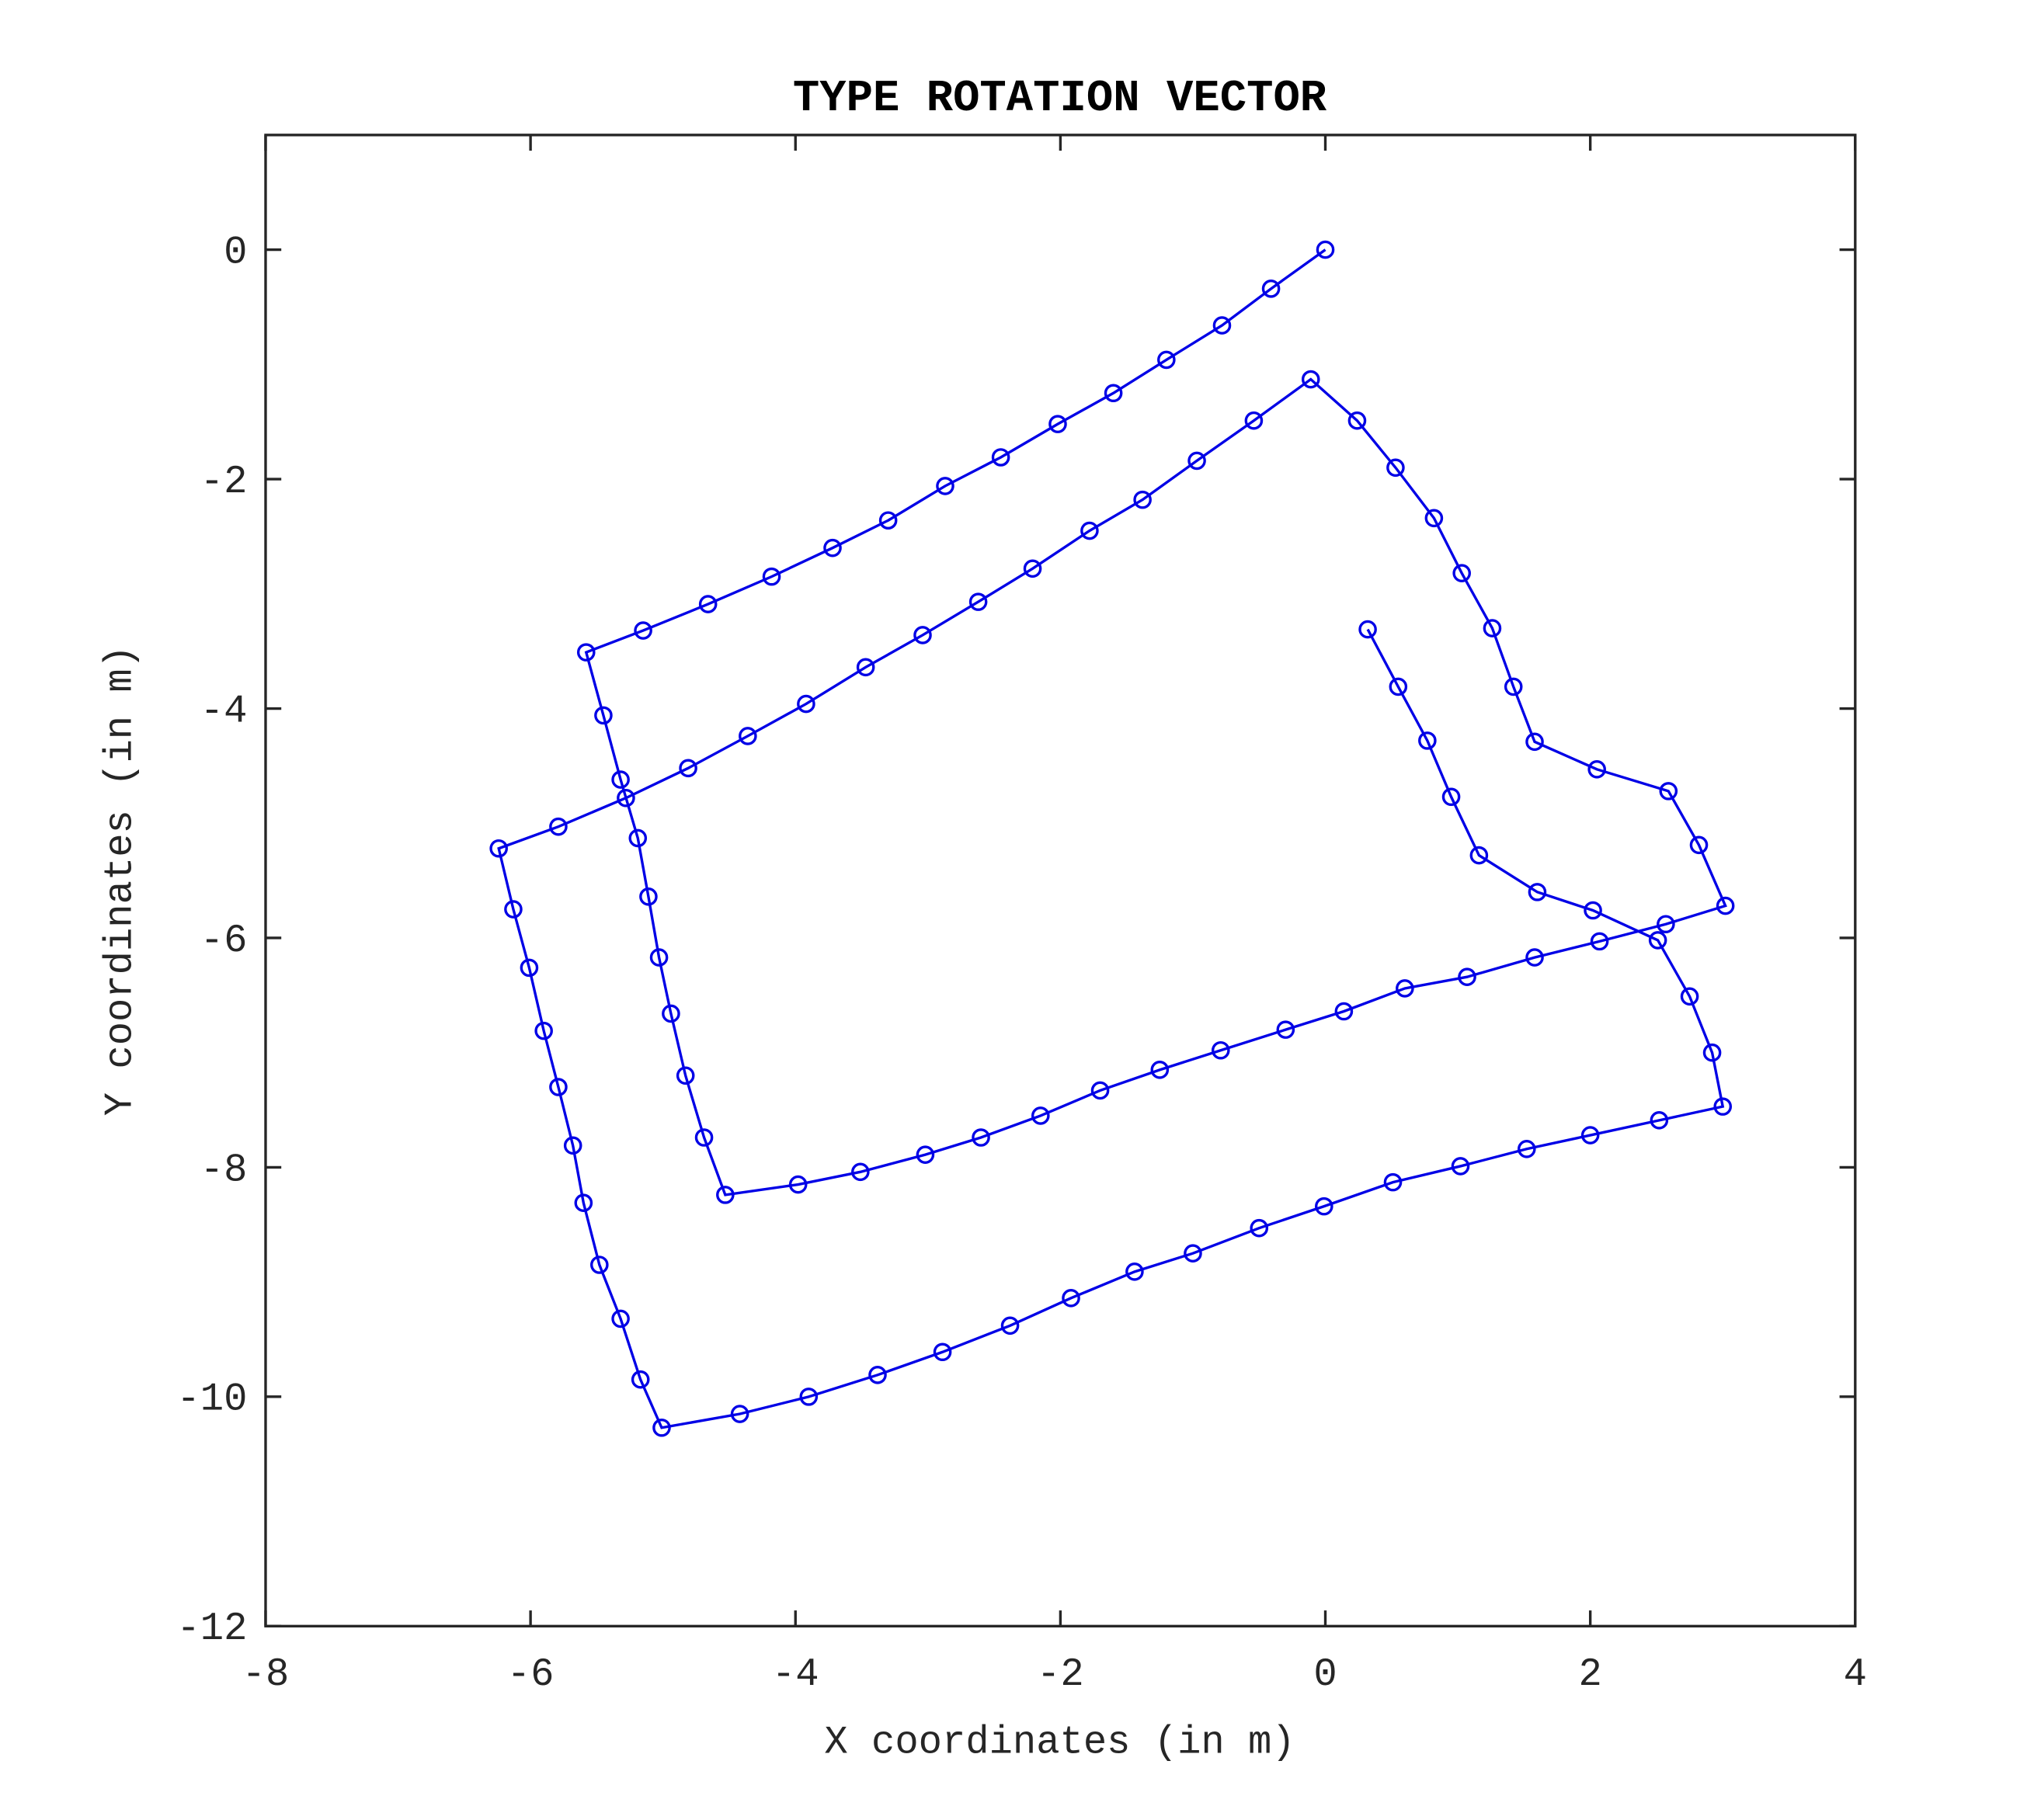  Describe the element at coordinates (235, 253) in the screenshot. I see `y-tick-label: 0` at that location.